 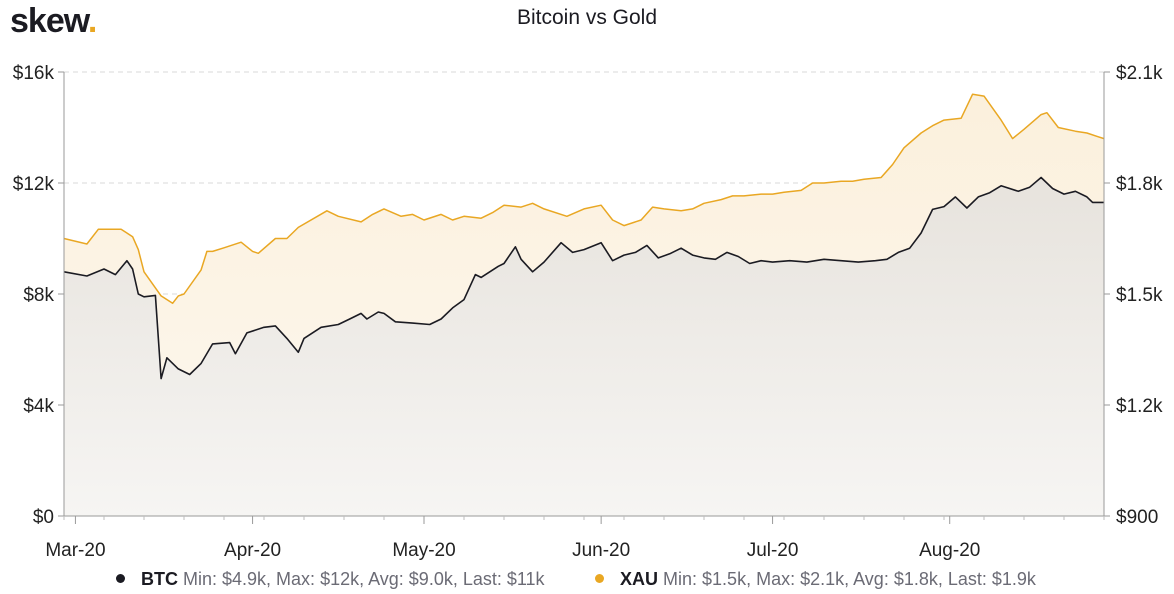 What do you see at coordinates (1139, 73) in the screenshot?
I see `y-right-tick-label: $2.1k` at bounding box center [1139, 73].